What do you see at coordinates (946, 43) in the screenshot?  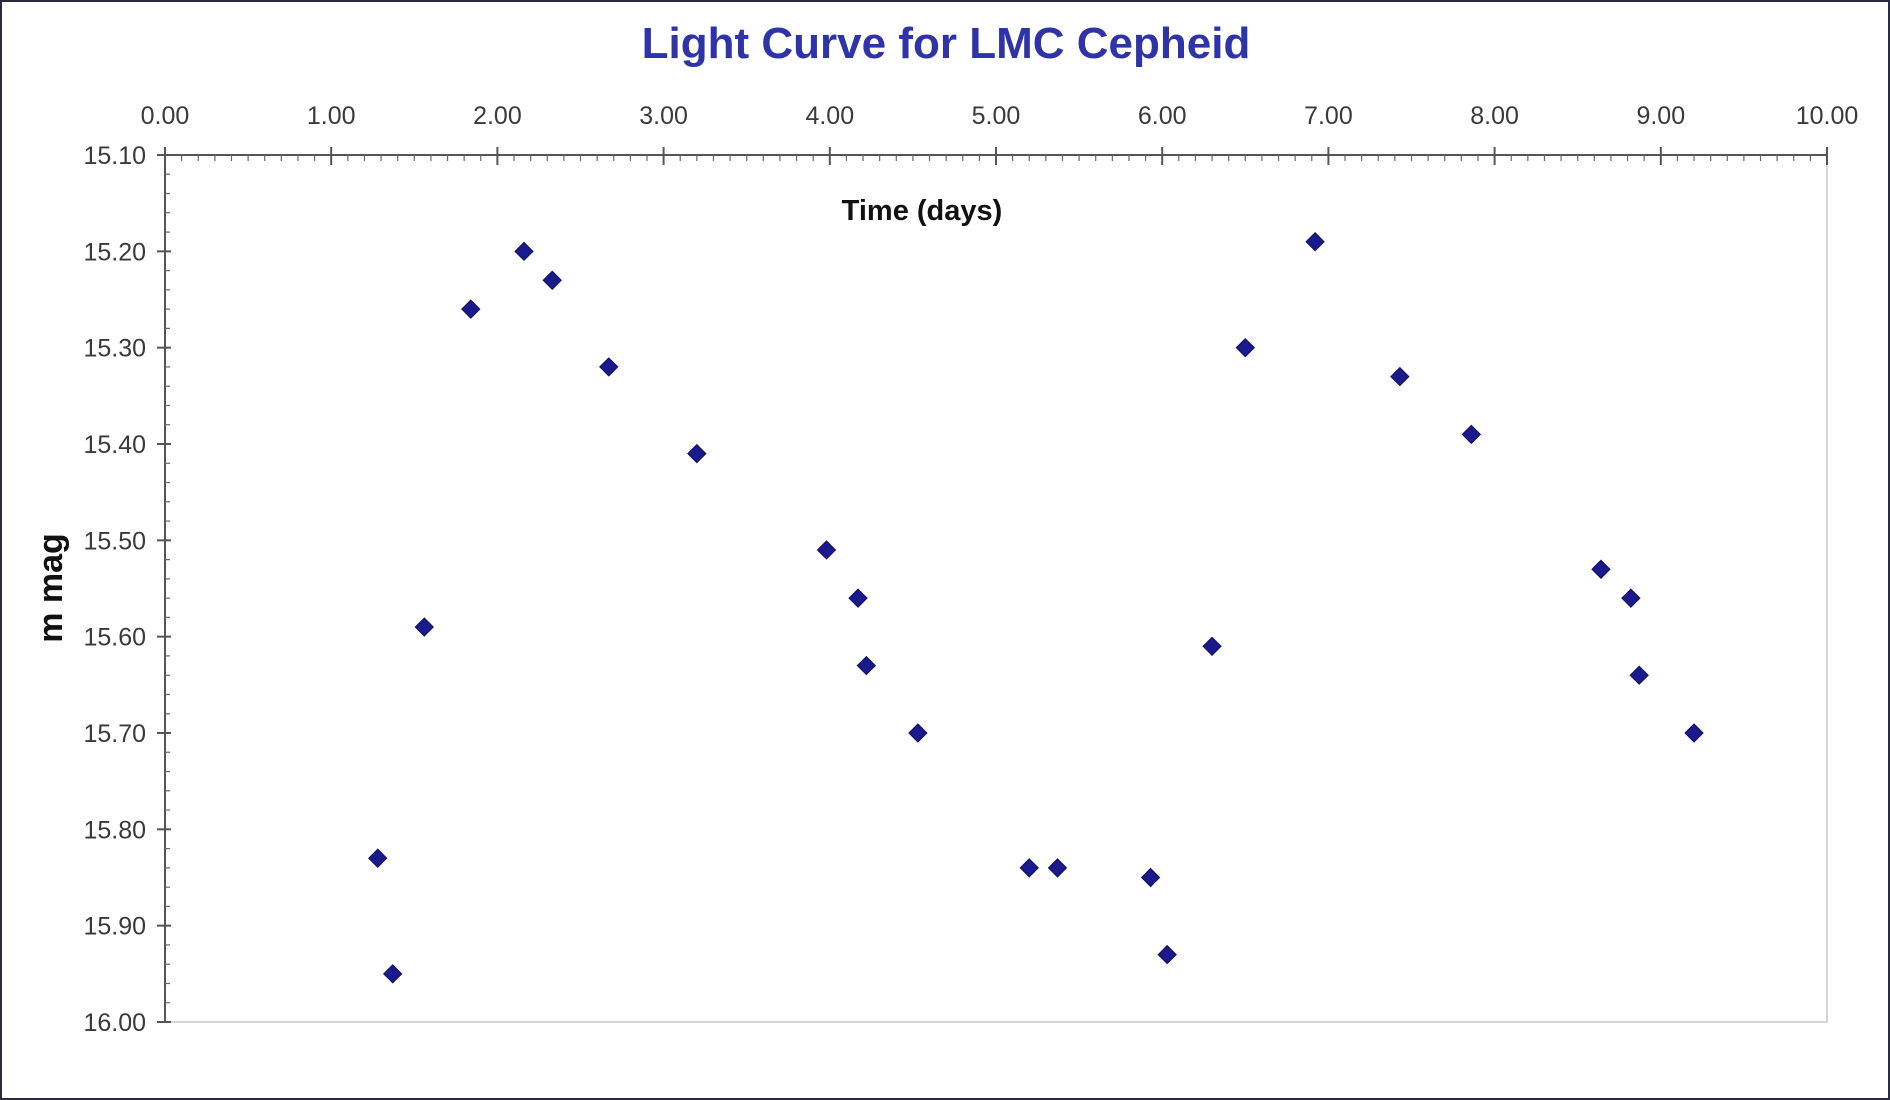 I see `chart-title: Light Curve for LMC Cepheid` at bounding box center [946, 43].